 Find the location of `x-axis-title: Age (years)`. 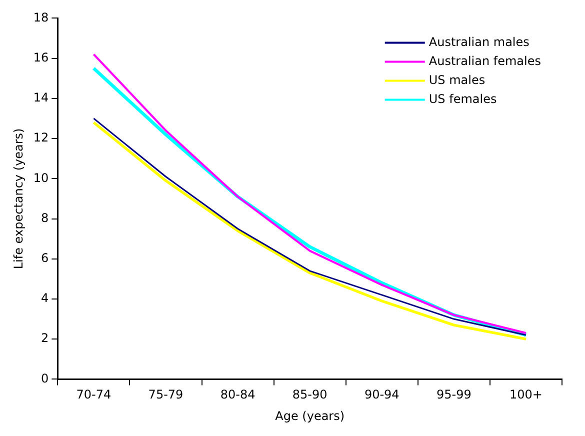

x-axis-title: Age (years) is located at coordinates (310, 415).